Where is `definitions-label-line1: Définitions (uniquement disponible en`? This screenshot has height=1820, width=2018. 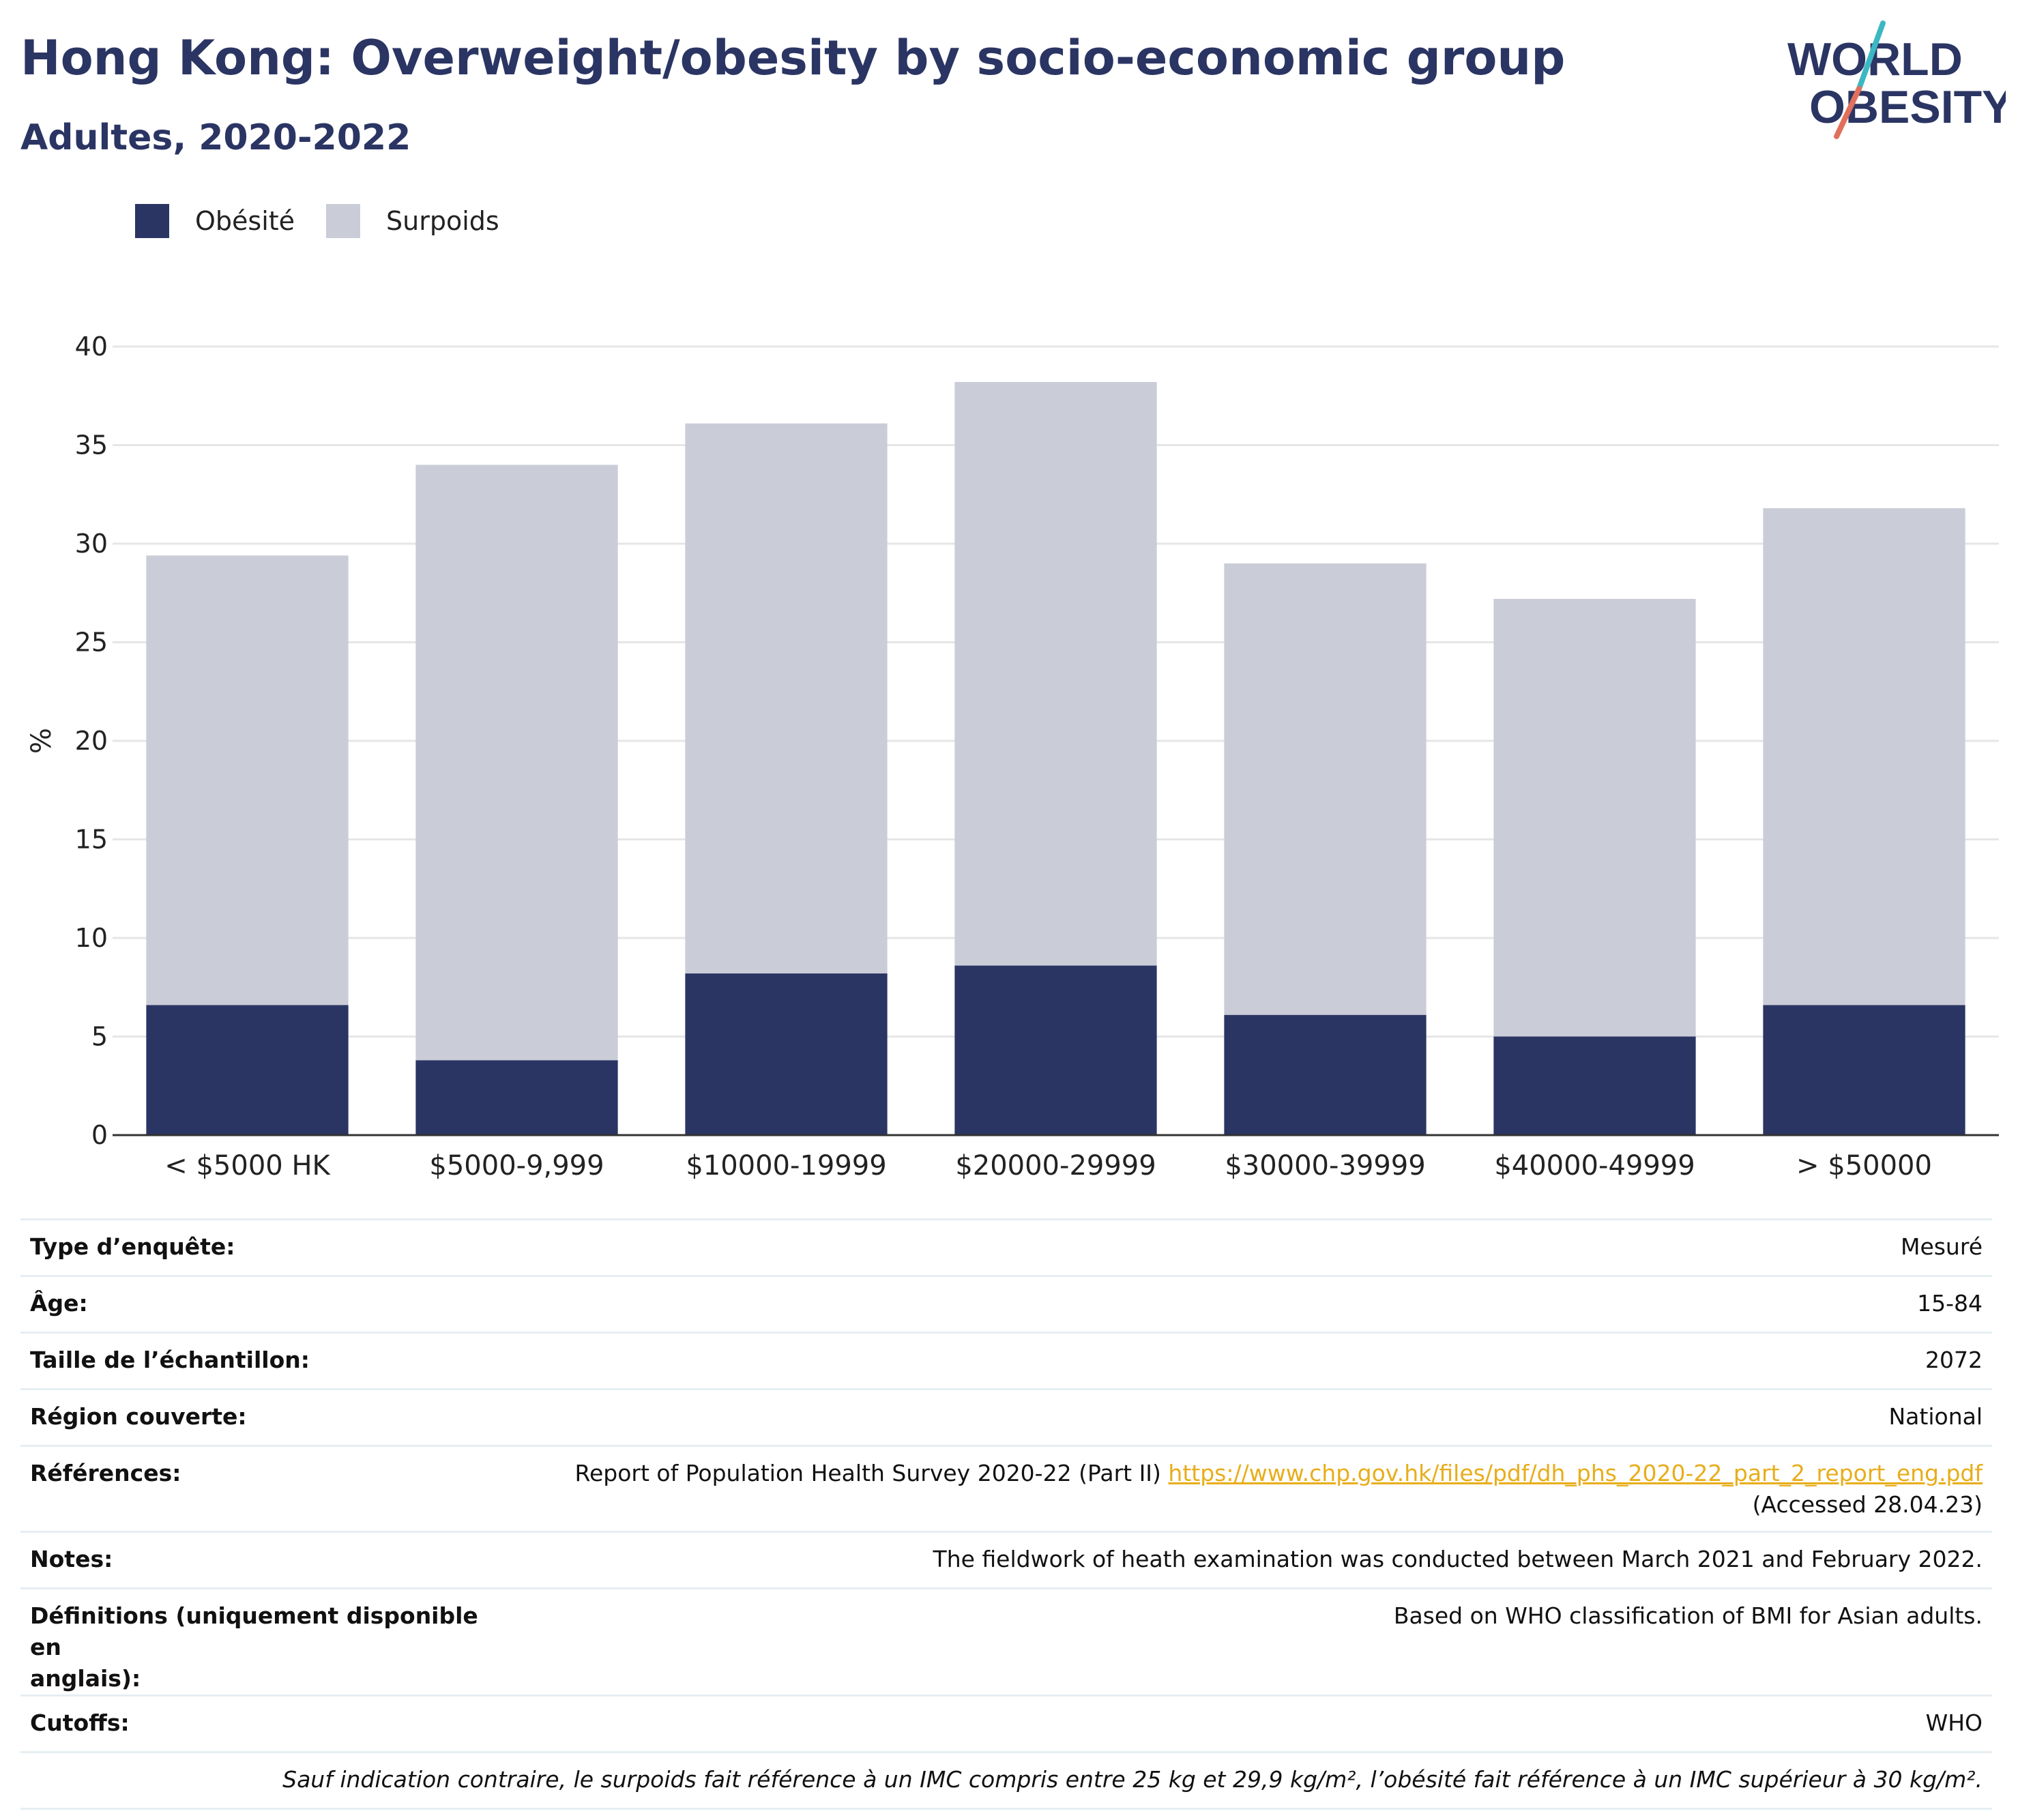 definitions-label-line1: Définitions (uniquement disponible en is located at coordinates (254, 1631).